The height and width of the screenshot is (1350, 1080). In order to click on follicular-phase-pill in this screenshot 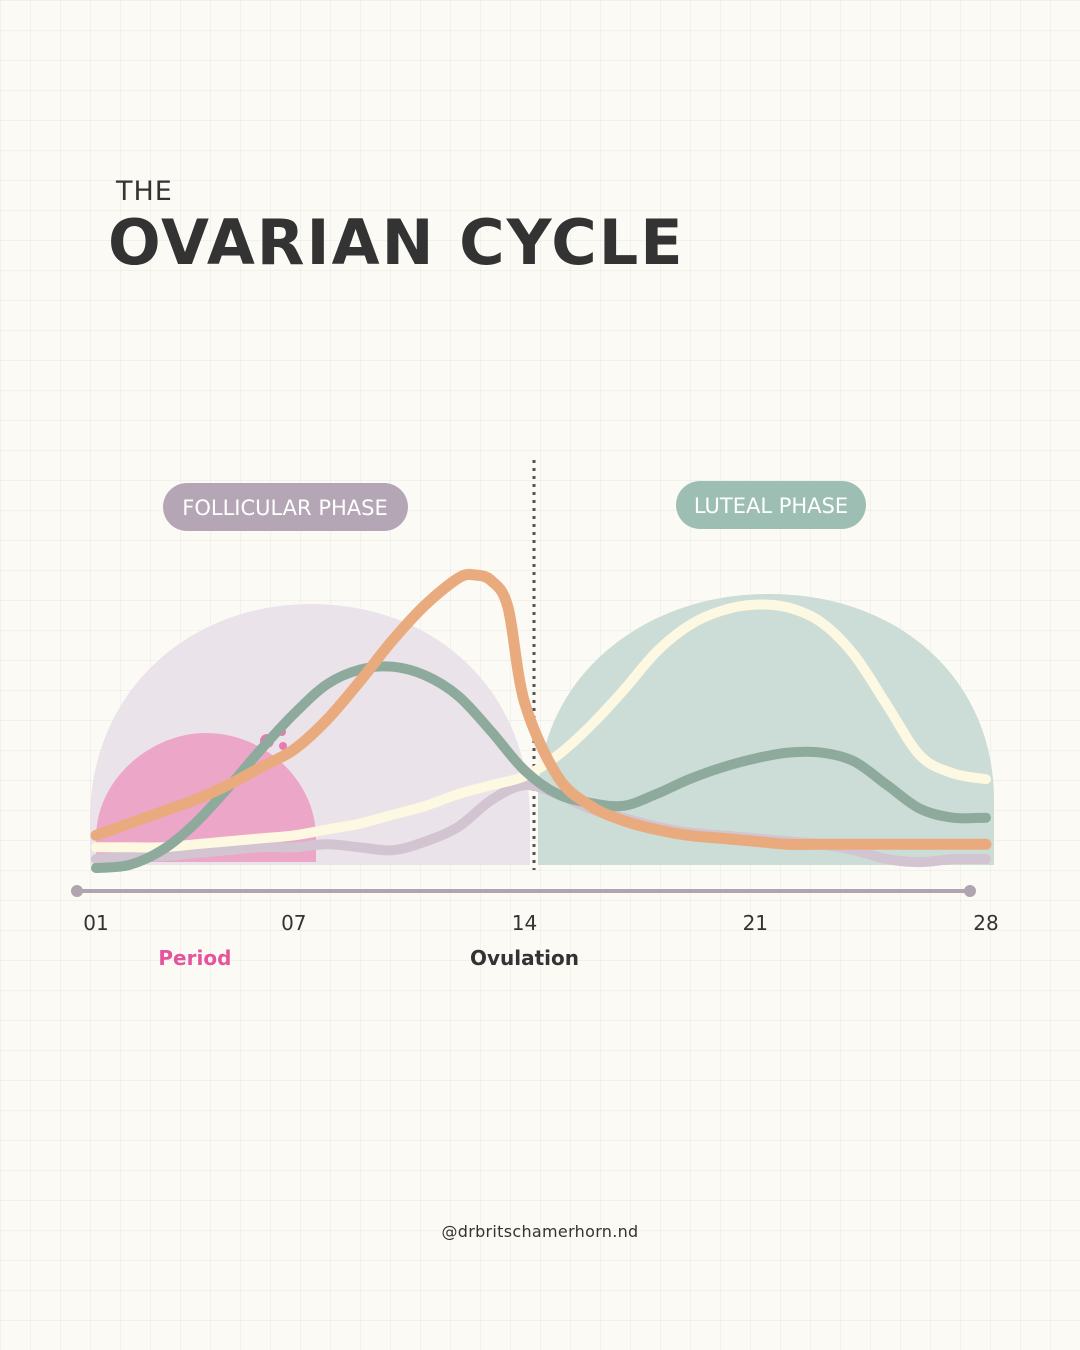, I will do `click(285, 507)`.